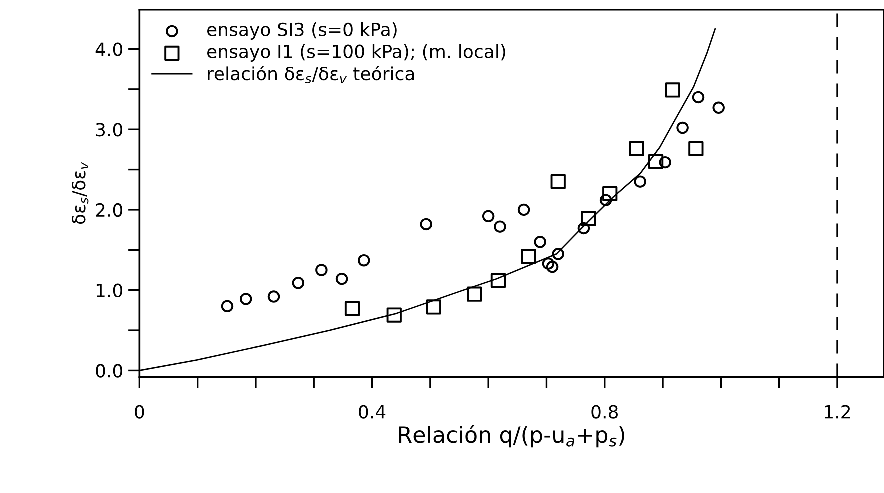  Describe the element at coordinates (511, 436) in the screenshot. I see `x-axis-title: Relación q/(p-u$_{a}$+p$_{s}$)` at that location.